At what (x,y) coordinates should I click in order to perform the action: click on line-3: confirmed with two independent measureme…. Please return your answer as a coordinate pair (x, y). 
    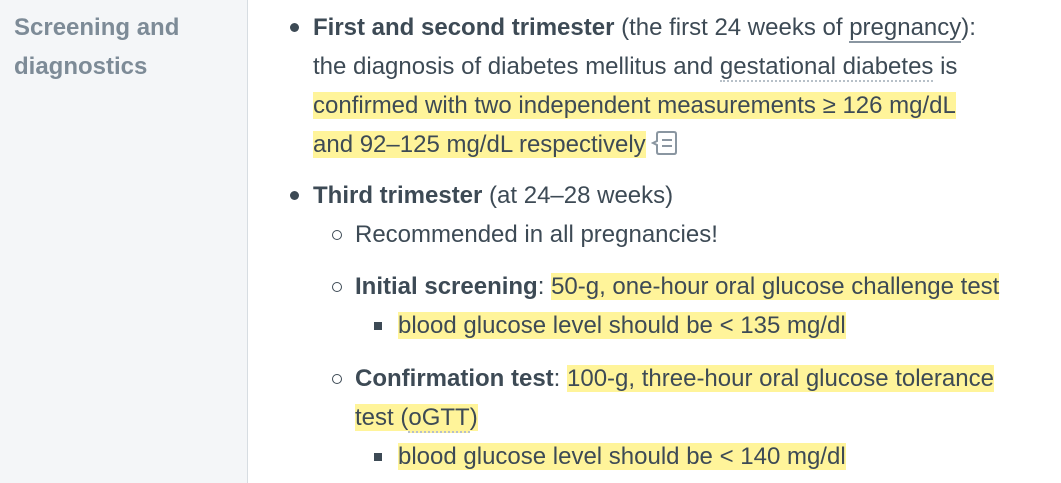
    Looking at the image, I should click on (683, 105).